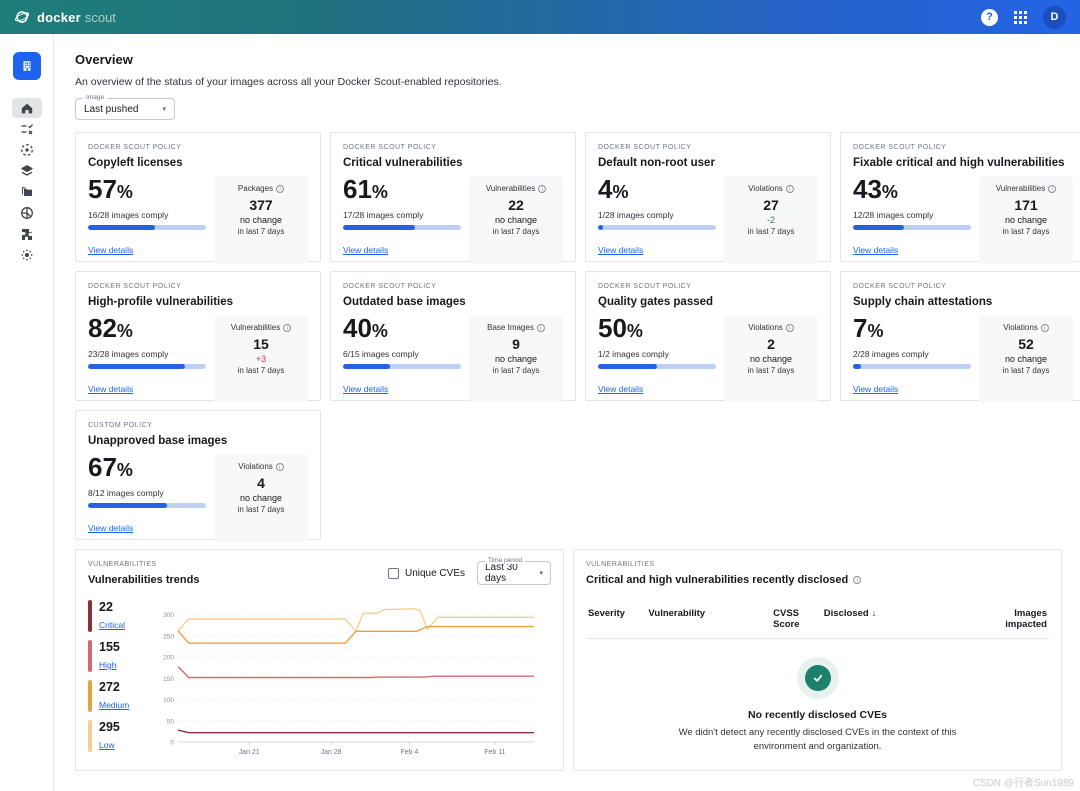  Describe the element at coordinates (868, 328) in the screenshot. I see `compliance-percent: 7%` at that location.